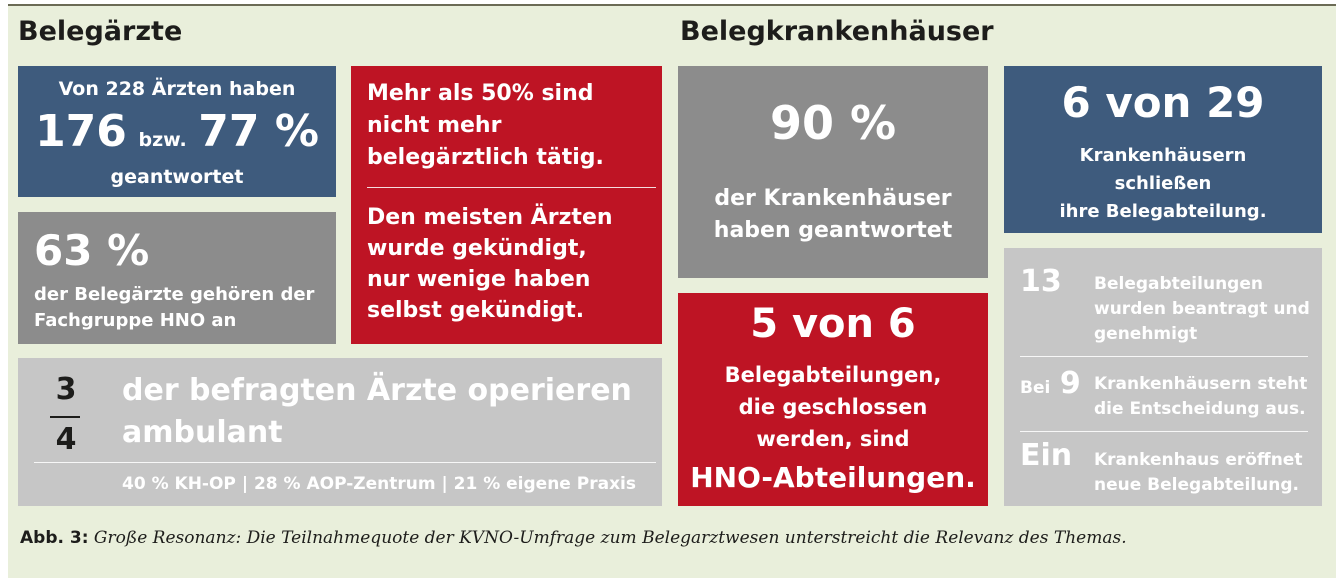 The image size is (1340, 581). I want to click on details-r2-prefix: Bei, so click(1035, 388).